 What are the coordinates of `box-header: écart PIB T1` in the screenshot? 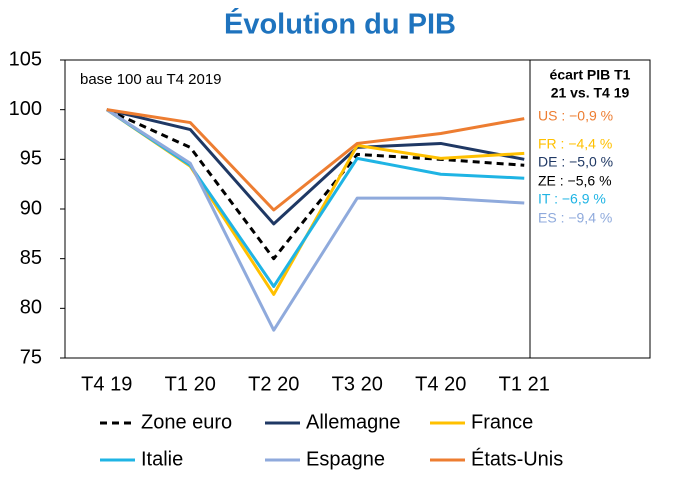 It's located at (590, 75).